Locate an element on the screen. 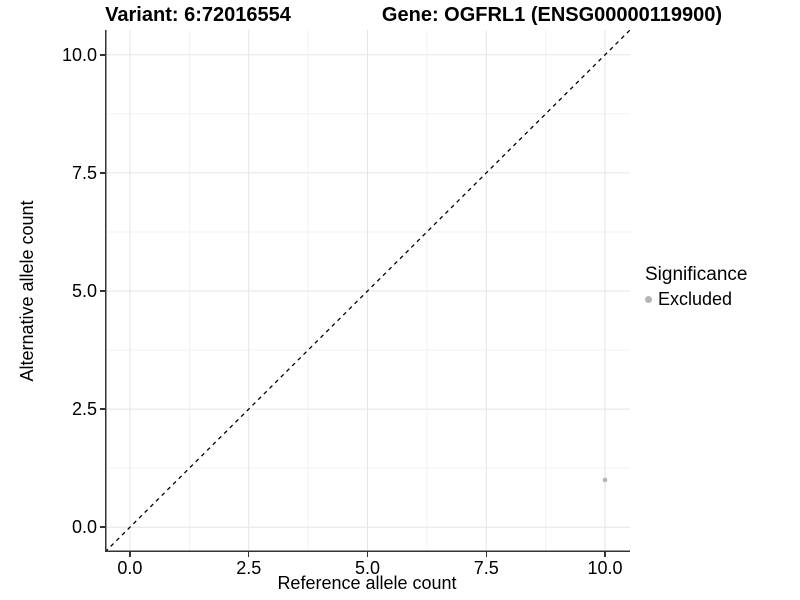 This screenshot has height=600, width=800. x-axis-tick-label: 2.5 is located at coordinates (249, 568).